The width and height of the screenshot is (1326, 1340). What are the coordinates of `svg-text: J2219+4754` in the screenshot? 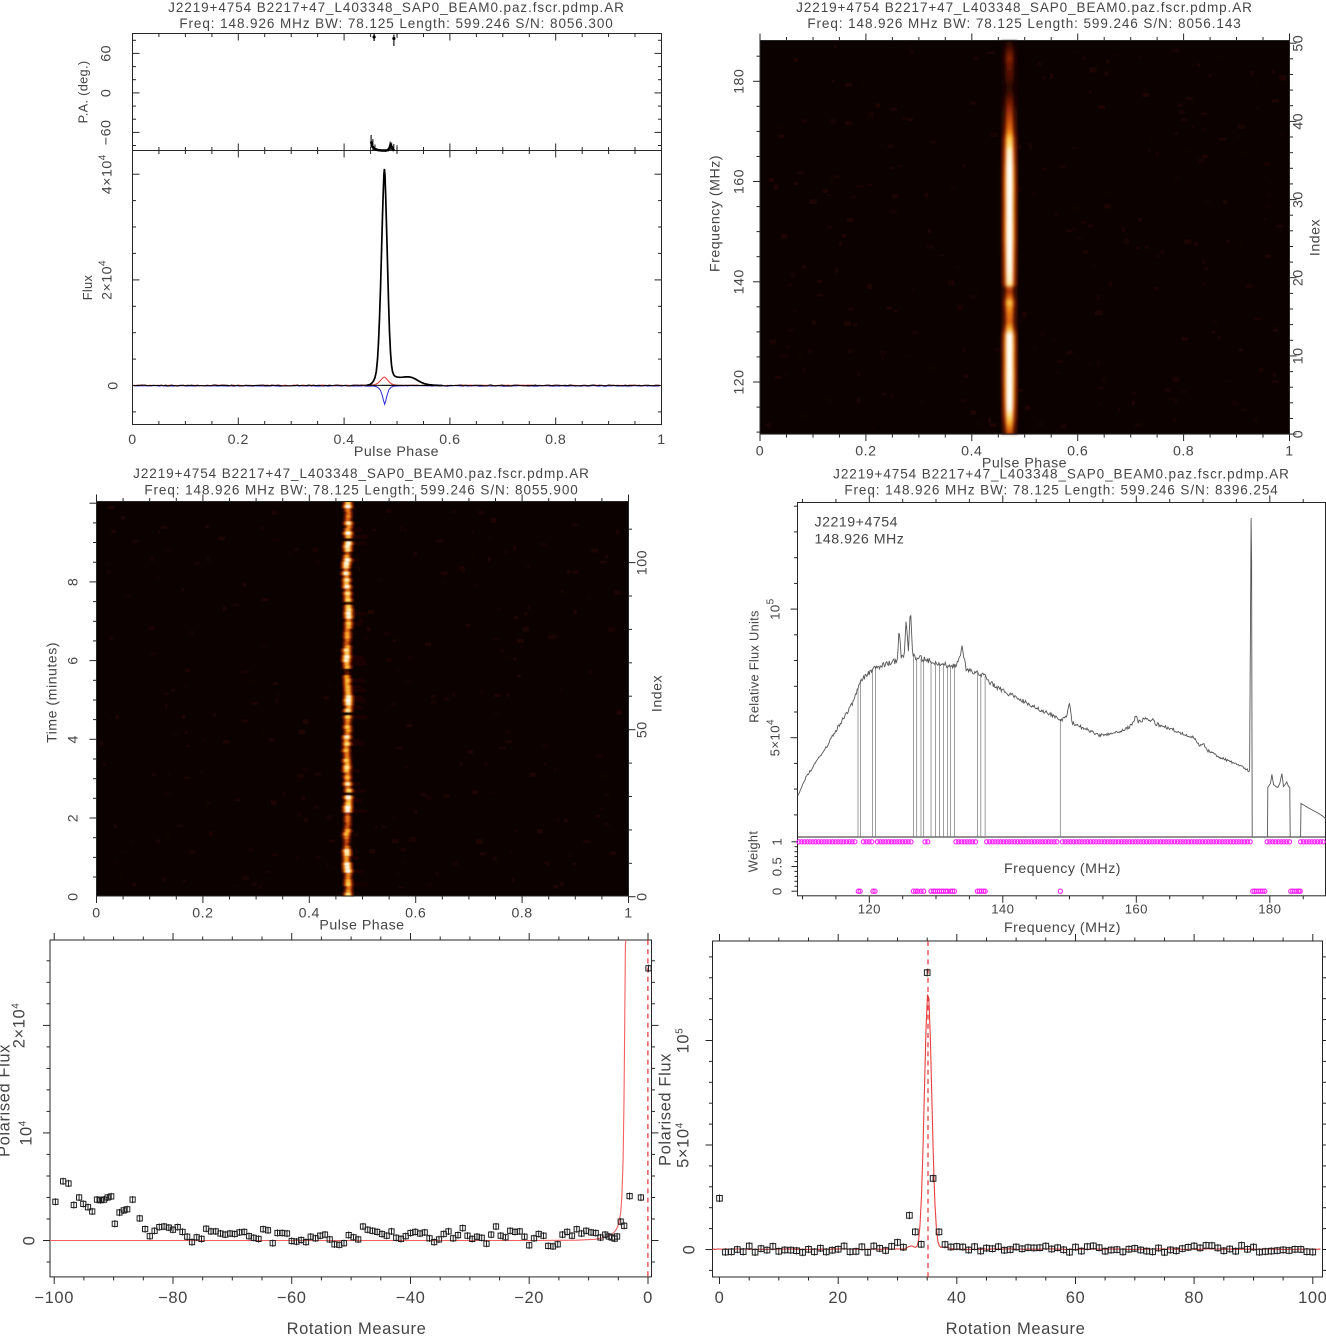 It's located at (857, 523).